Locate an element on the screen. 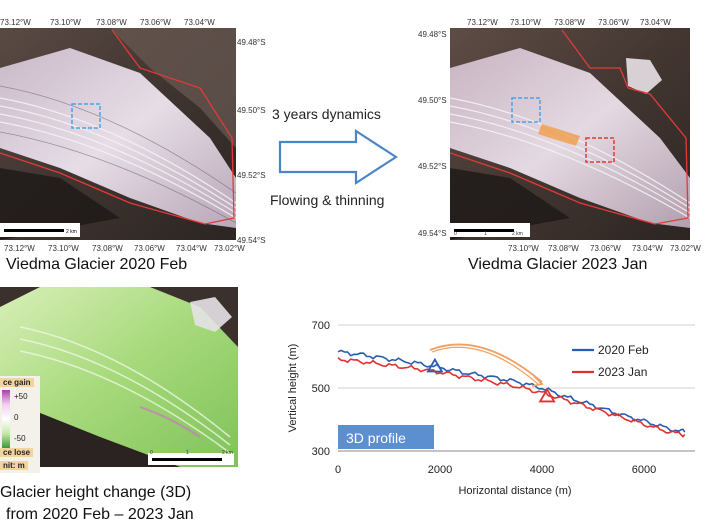 This screenshot has height=530, width=707. panel-2020-feb-image: 2 km is located at coordinates (118, 134).